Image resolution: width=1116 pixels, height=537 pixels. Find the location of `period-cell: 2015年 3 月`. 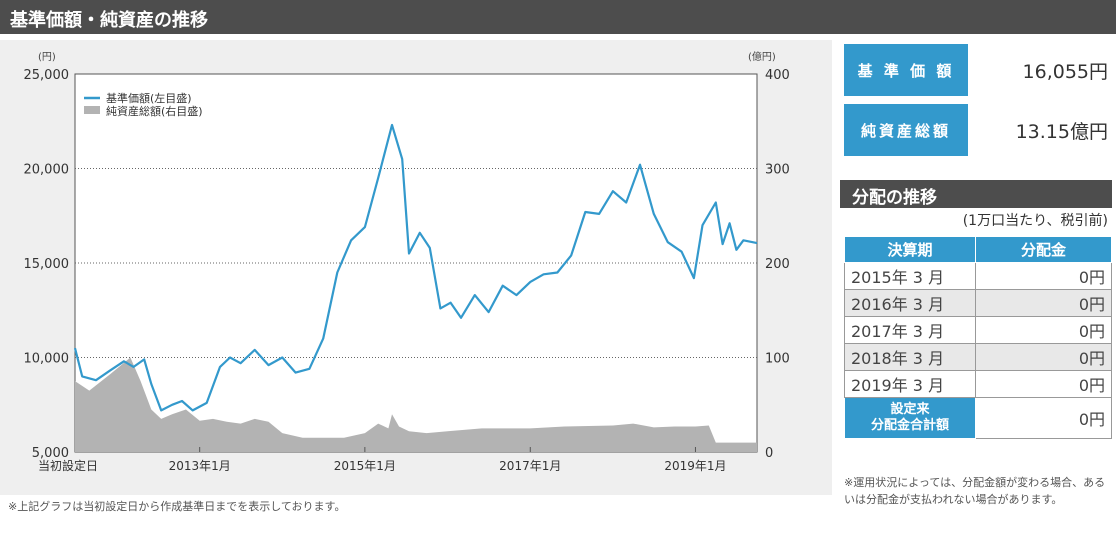

period-cell: 2015年 3 月 is located at coordinates (910, 276).